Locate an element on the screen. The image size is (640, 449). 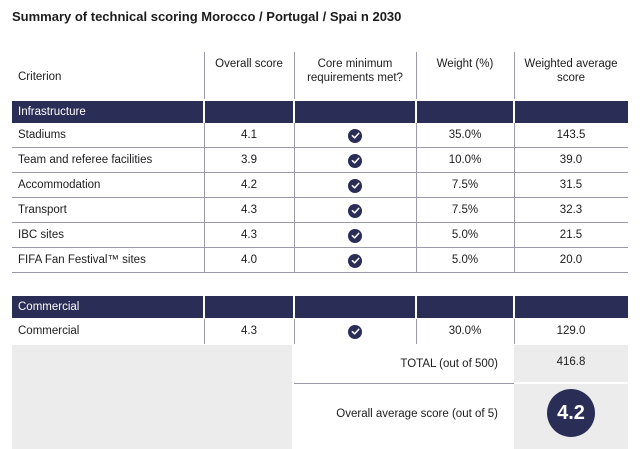
criterion-cell: FIFA Fan Festival™ sites is located at coordinates (82, 260).